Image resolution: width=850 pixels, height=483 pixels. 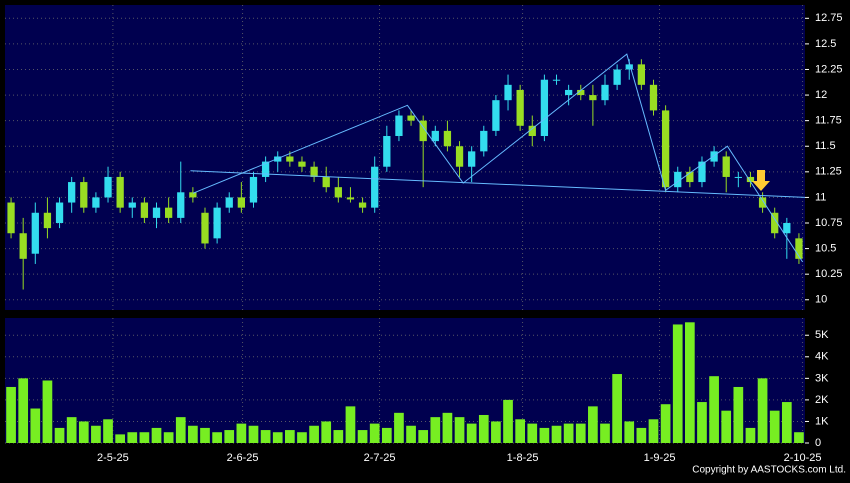 I want to click on signal-arrow, so click(x=761, y=180).